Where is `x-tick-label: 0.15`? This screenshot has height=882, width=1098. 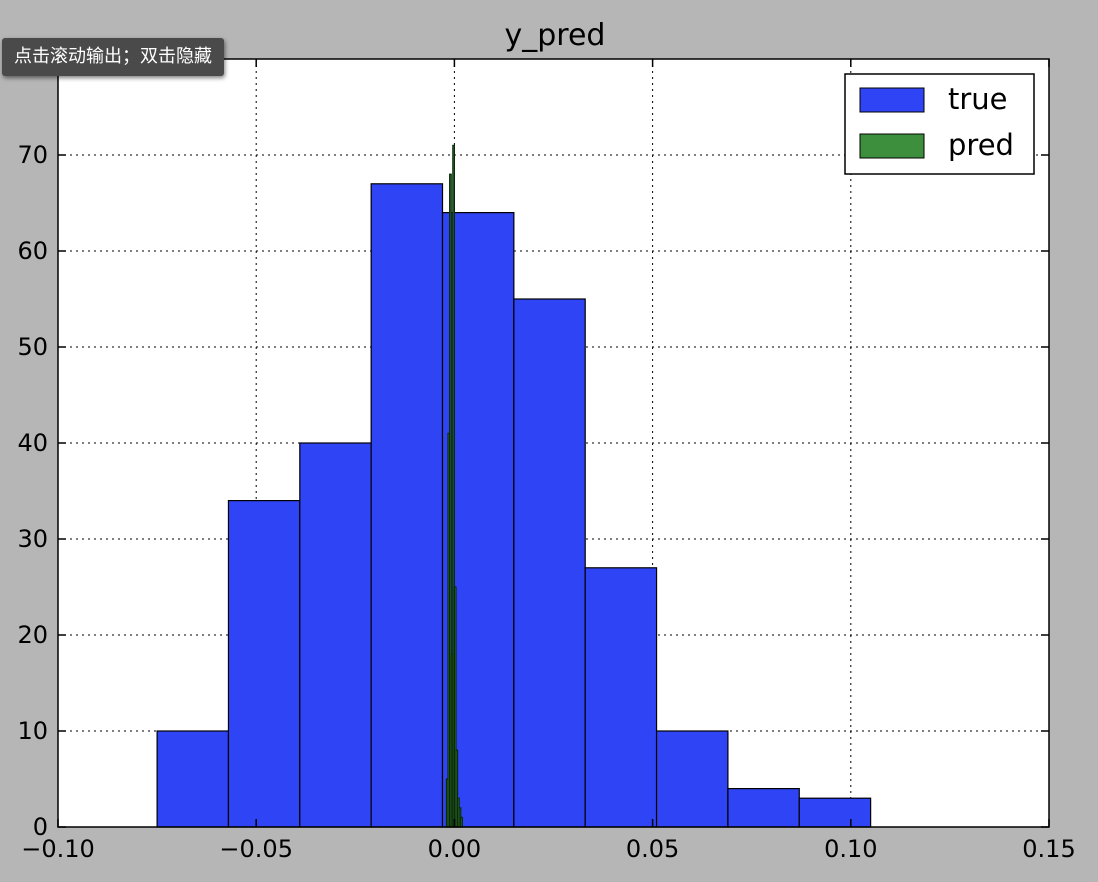 x-tick-label: 0.15 is located at coordinates (1048, 849).